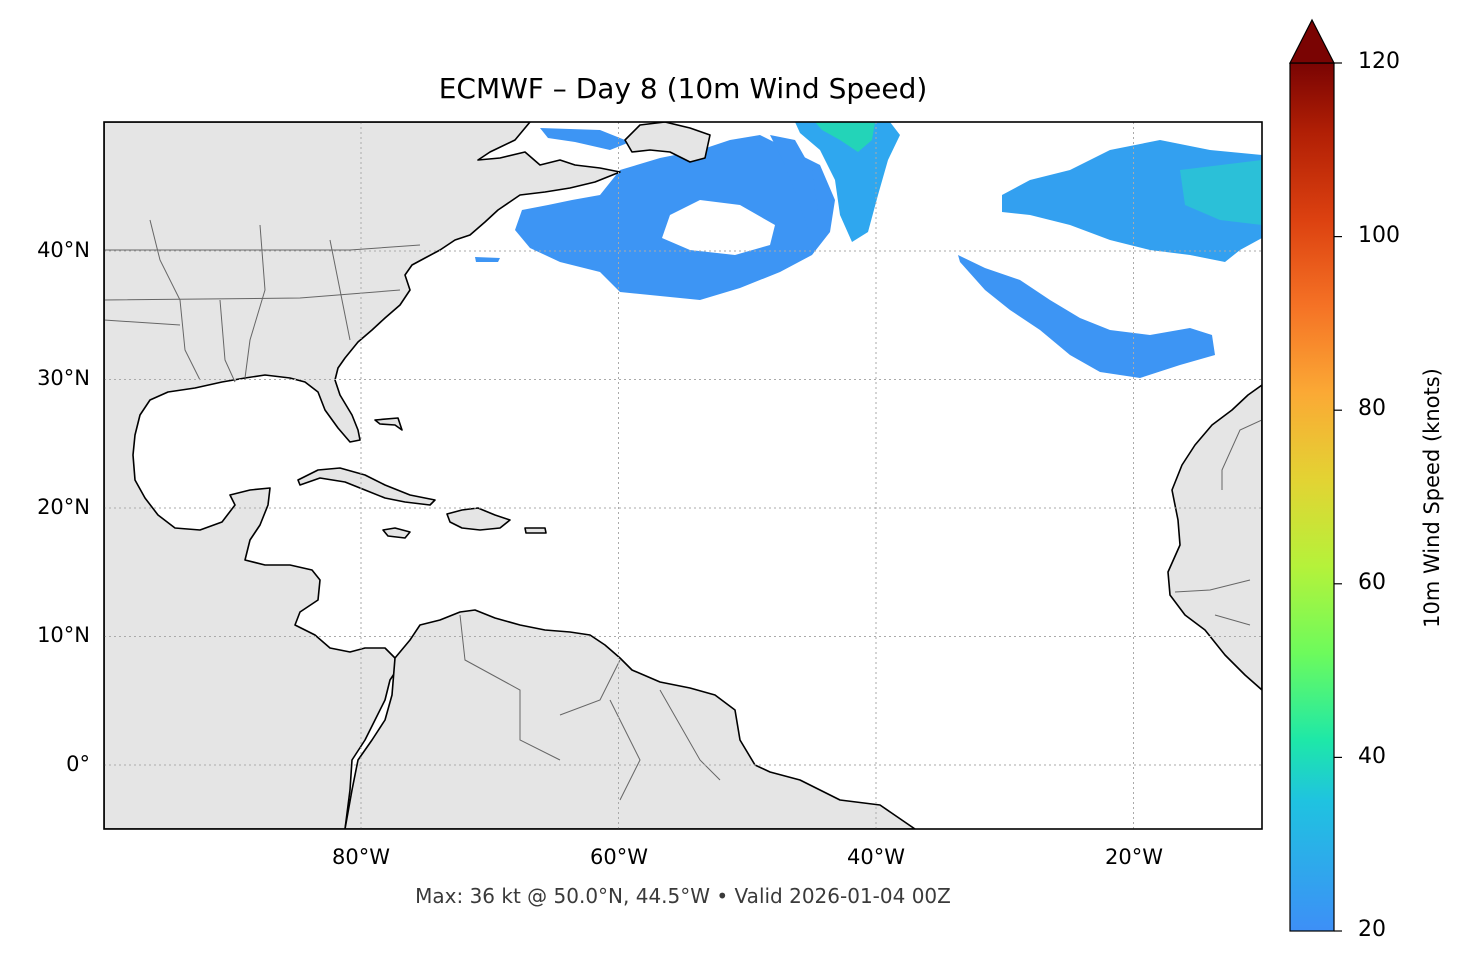 Image resolution: width=1466 pixels, height=969 pixels. I want to click on colorbar, so click(1315, 475).